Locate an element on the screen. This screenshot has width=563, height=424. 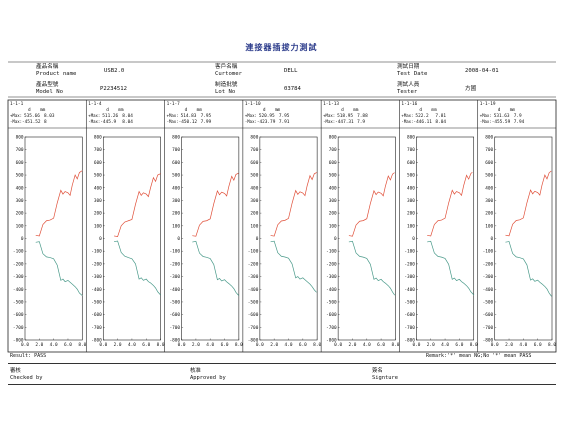
y-tick-label: -100 is located at coordinates (96, 252).